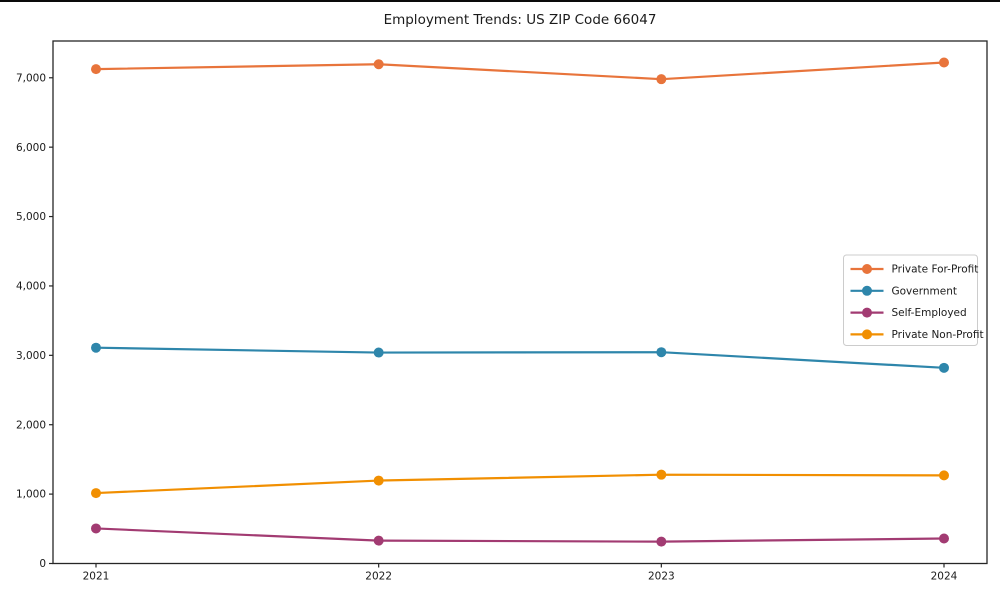 The width and height of the screenshot is (1000, 600). What do you see at coordinates (31, 425) in the screenshot?
I see `y-tick-label: 2,000` at bounding box center [31, 425].